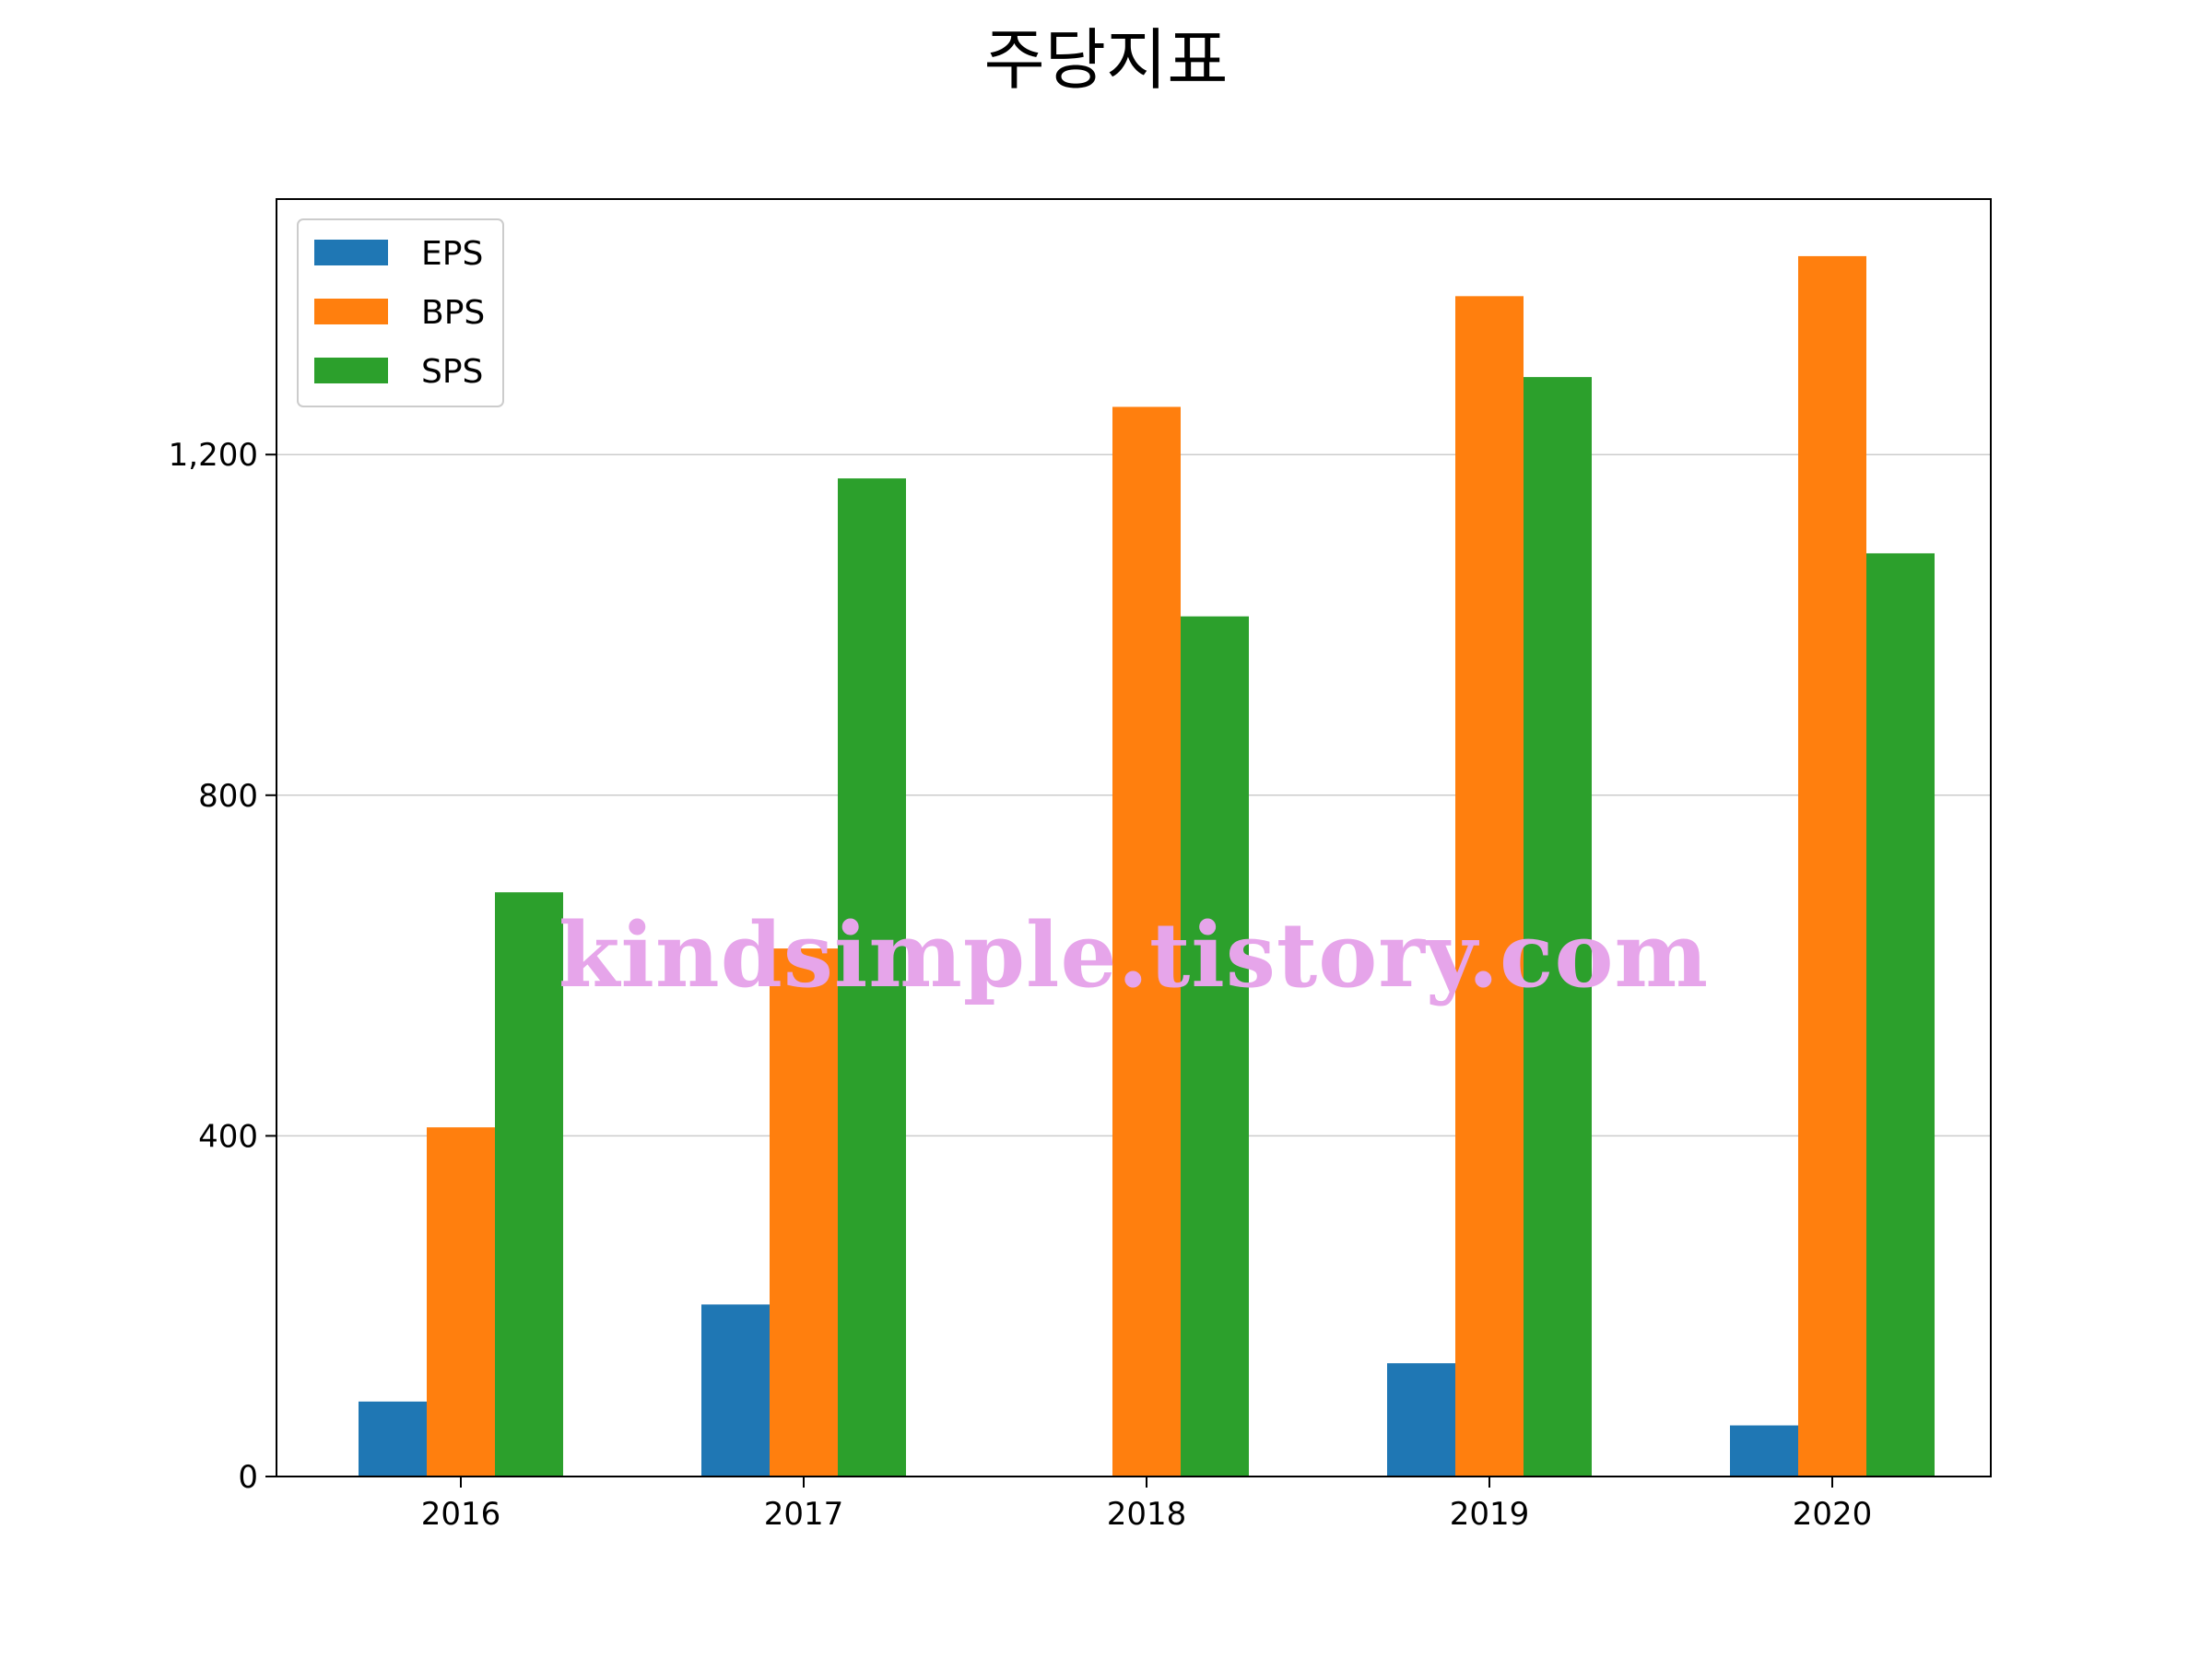  What do you see at coordinates (1147, 1514) in the screenshot?
I see `x-tick-label: 2018` at bounding box center [1147, 1514].